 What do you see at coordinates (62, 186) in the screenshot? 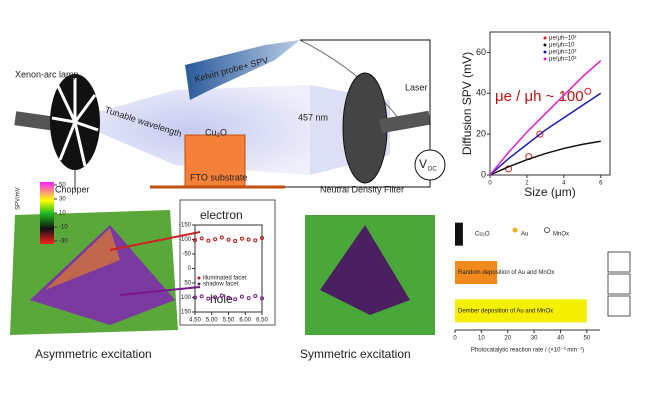
I see `colorbar-tick-label: 50` at bounding box center [62, 186].